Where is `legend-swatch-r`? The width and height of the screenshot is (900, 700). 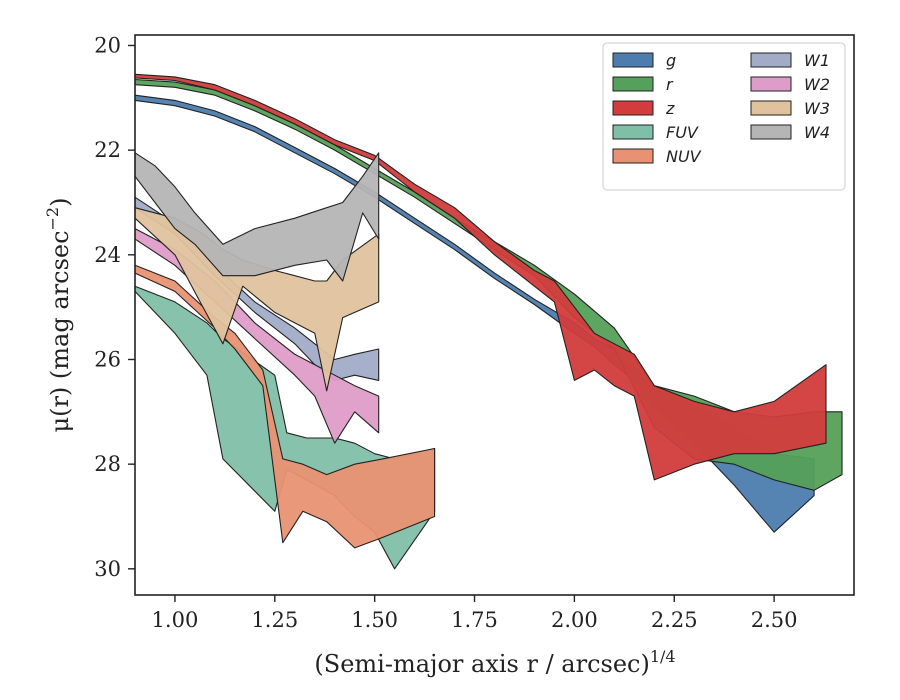 legend-swatch-r is located at coordinates (633, 84).